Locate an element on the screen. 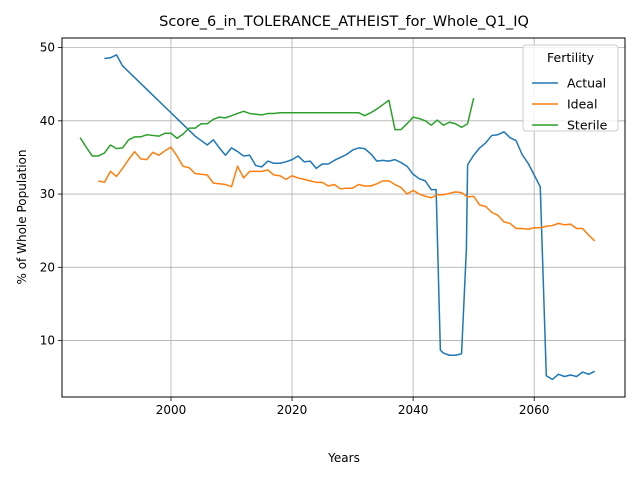 This screenshot has width=640, height=480. x-tick-label: 2060 is located at coordinates (534, 410).